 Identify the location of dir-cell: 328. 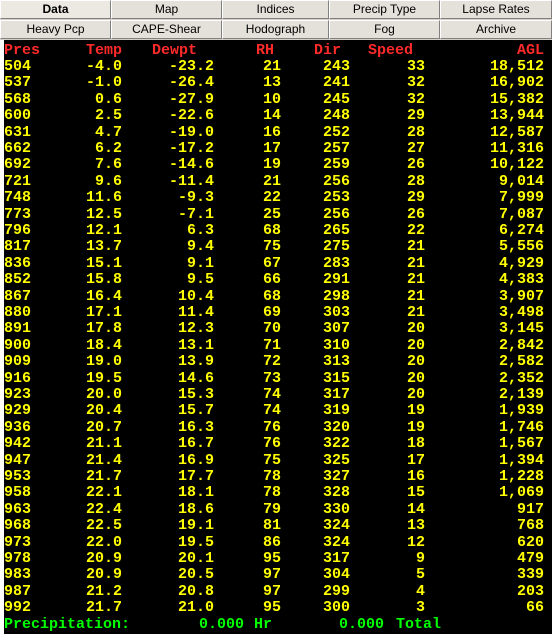
(336, 493).